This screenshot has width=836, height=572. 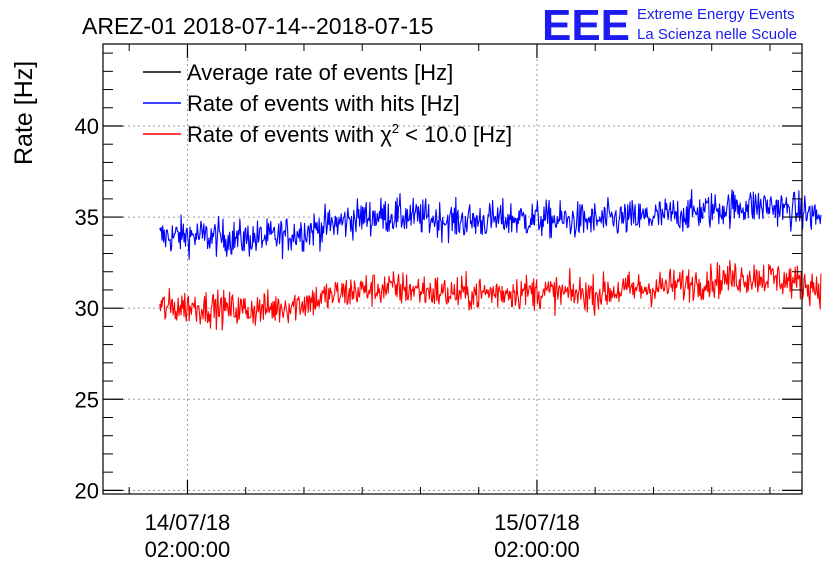 What do you see at coordinates (716, 14) in the screenshot?
I see `logo-line-1: Extreme Energy Events` at bounding box center [716, 14].